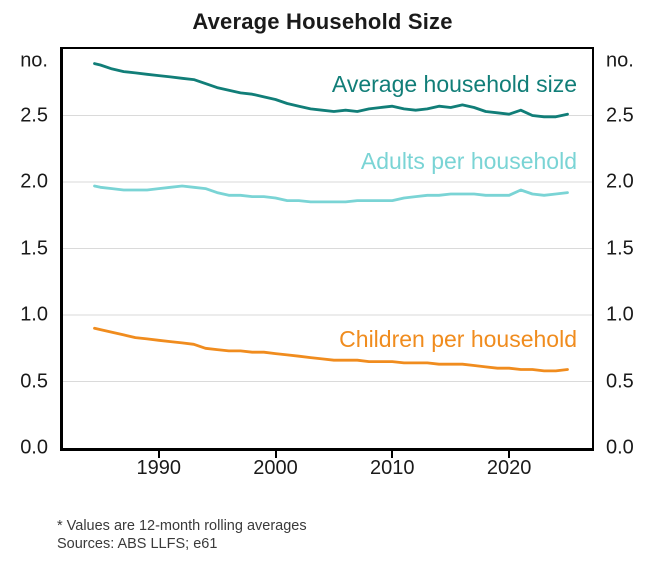  I want to click on y-axis-unit-left: no., so click(34, 60).